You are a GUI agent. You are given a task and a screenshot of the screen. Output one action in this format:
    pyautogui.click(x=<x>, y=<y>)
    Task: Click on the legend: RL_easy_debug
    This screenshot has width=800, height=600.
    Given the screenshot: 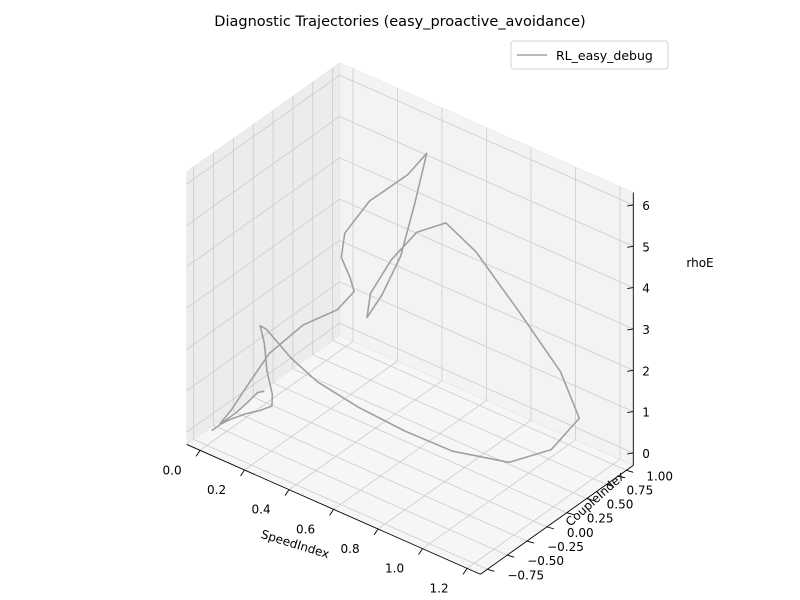 What is the action you would take?
    pyautogui.click(x=589, y=55)
    